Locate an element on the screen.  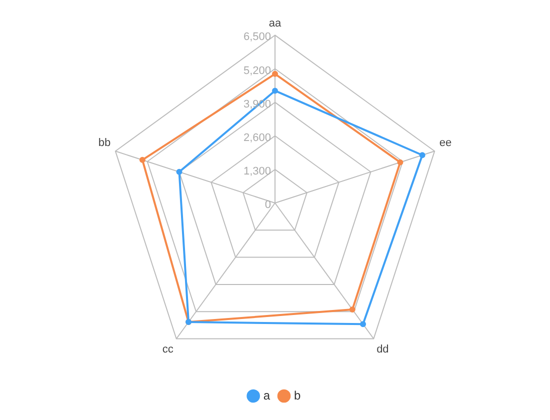
spoke-label: cc is located at coordinates (168, 349).